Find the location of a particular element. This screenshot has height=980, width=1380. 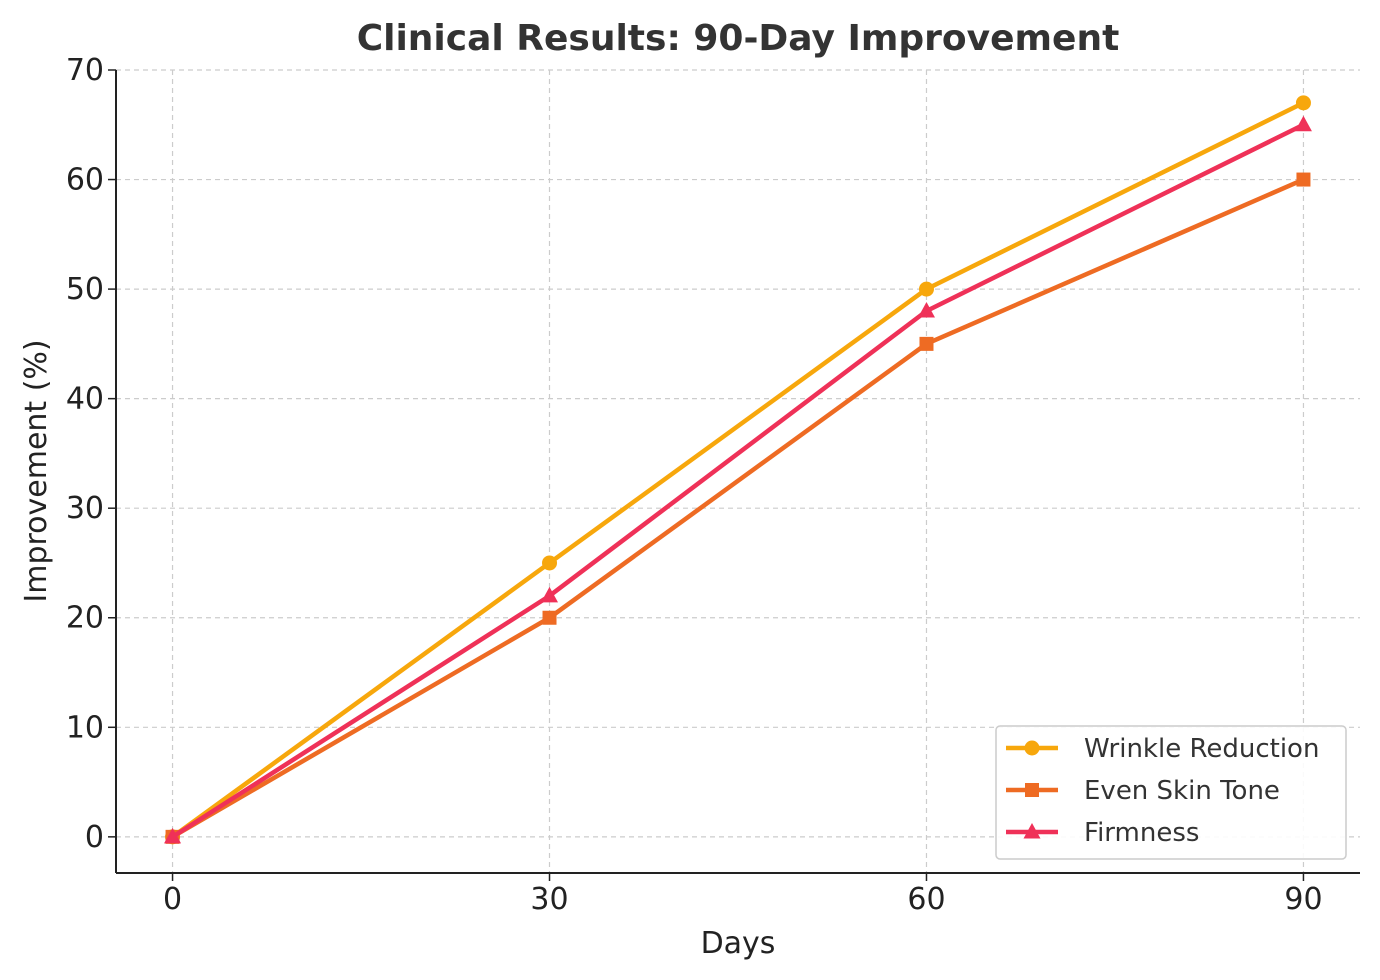

legend-item-firmness: Firmness is located at coordinates (1102, 833).